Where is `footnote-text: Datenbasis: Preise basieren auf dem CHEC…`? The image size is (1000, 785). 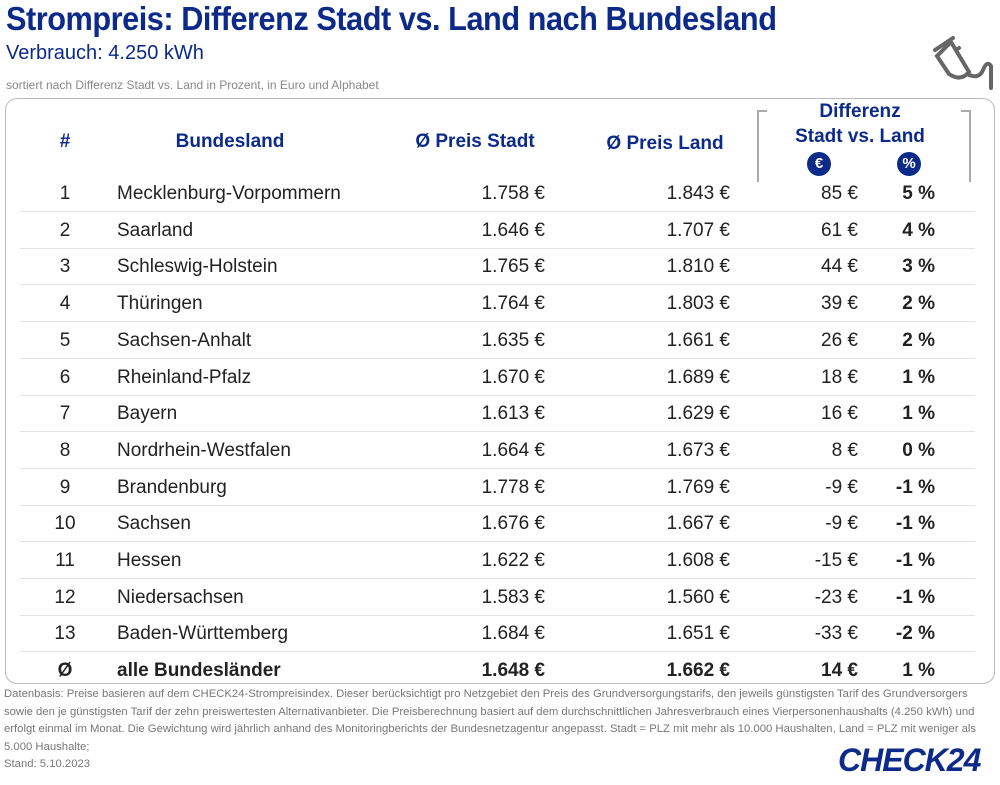 footnote-text: Datenbasis: Preise basieren auf dem CHEC… is located at coordinates (490, 720).